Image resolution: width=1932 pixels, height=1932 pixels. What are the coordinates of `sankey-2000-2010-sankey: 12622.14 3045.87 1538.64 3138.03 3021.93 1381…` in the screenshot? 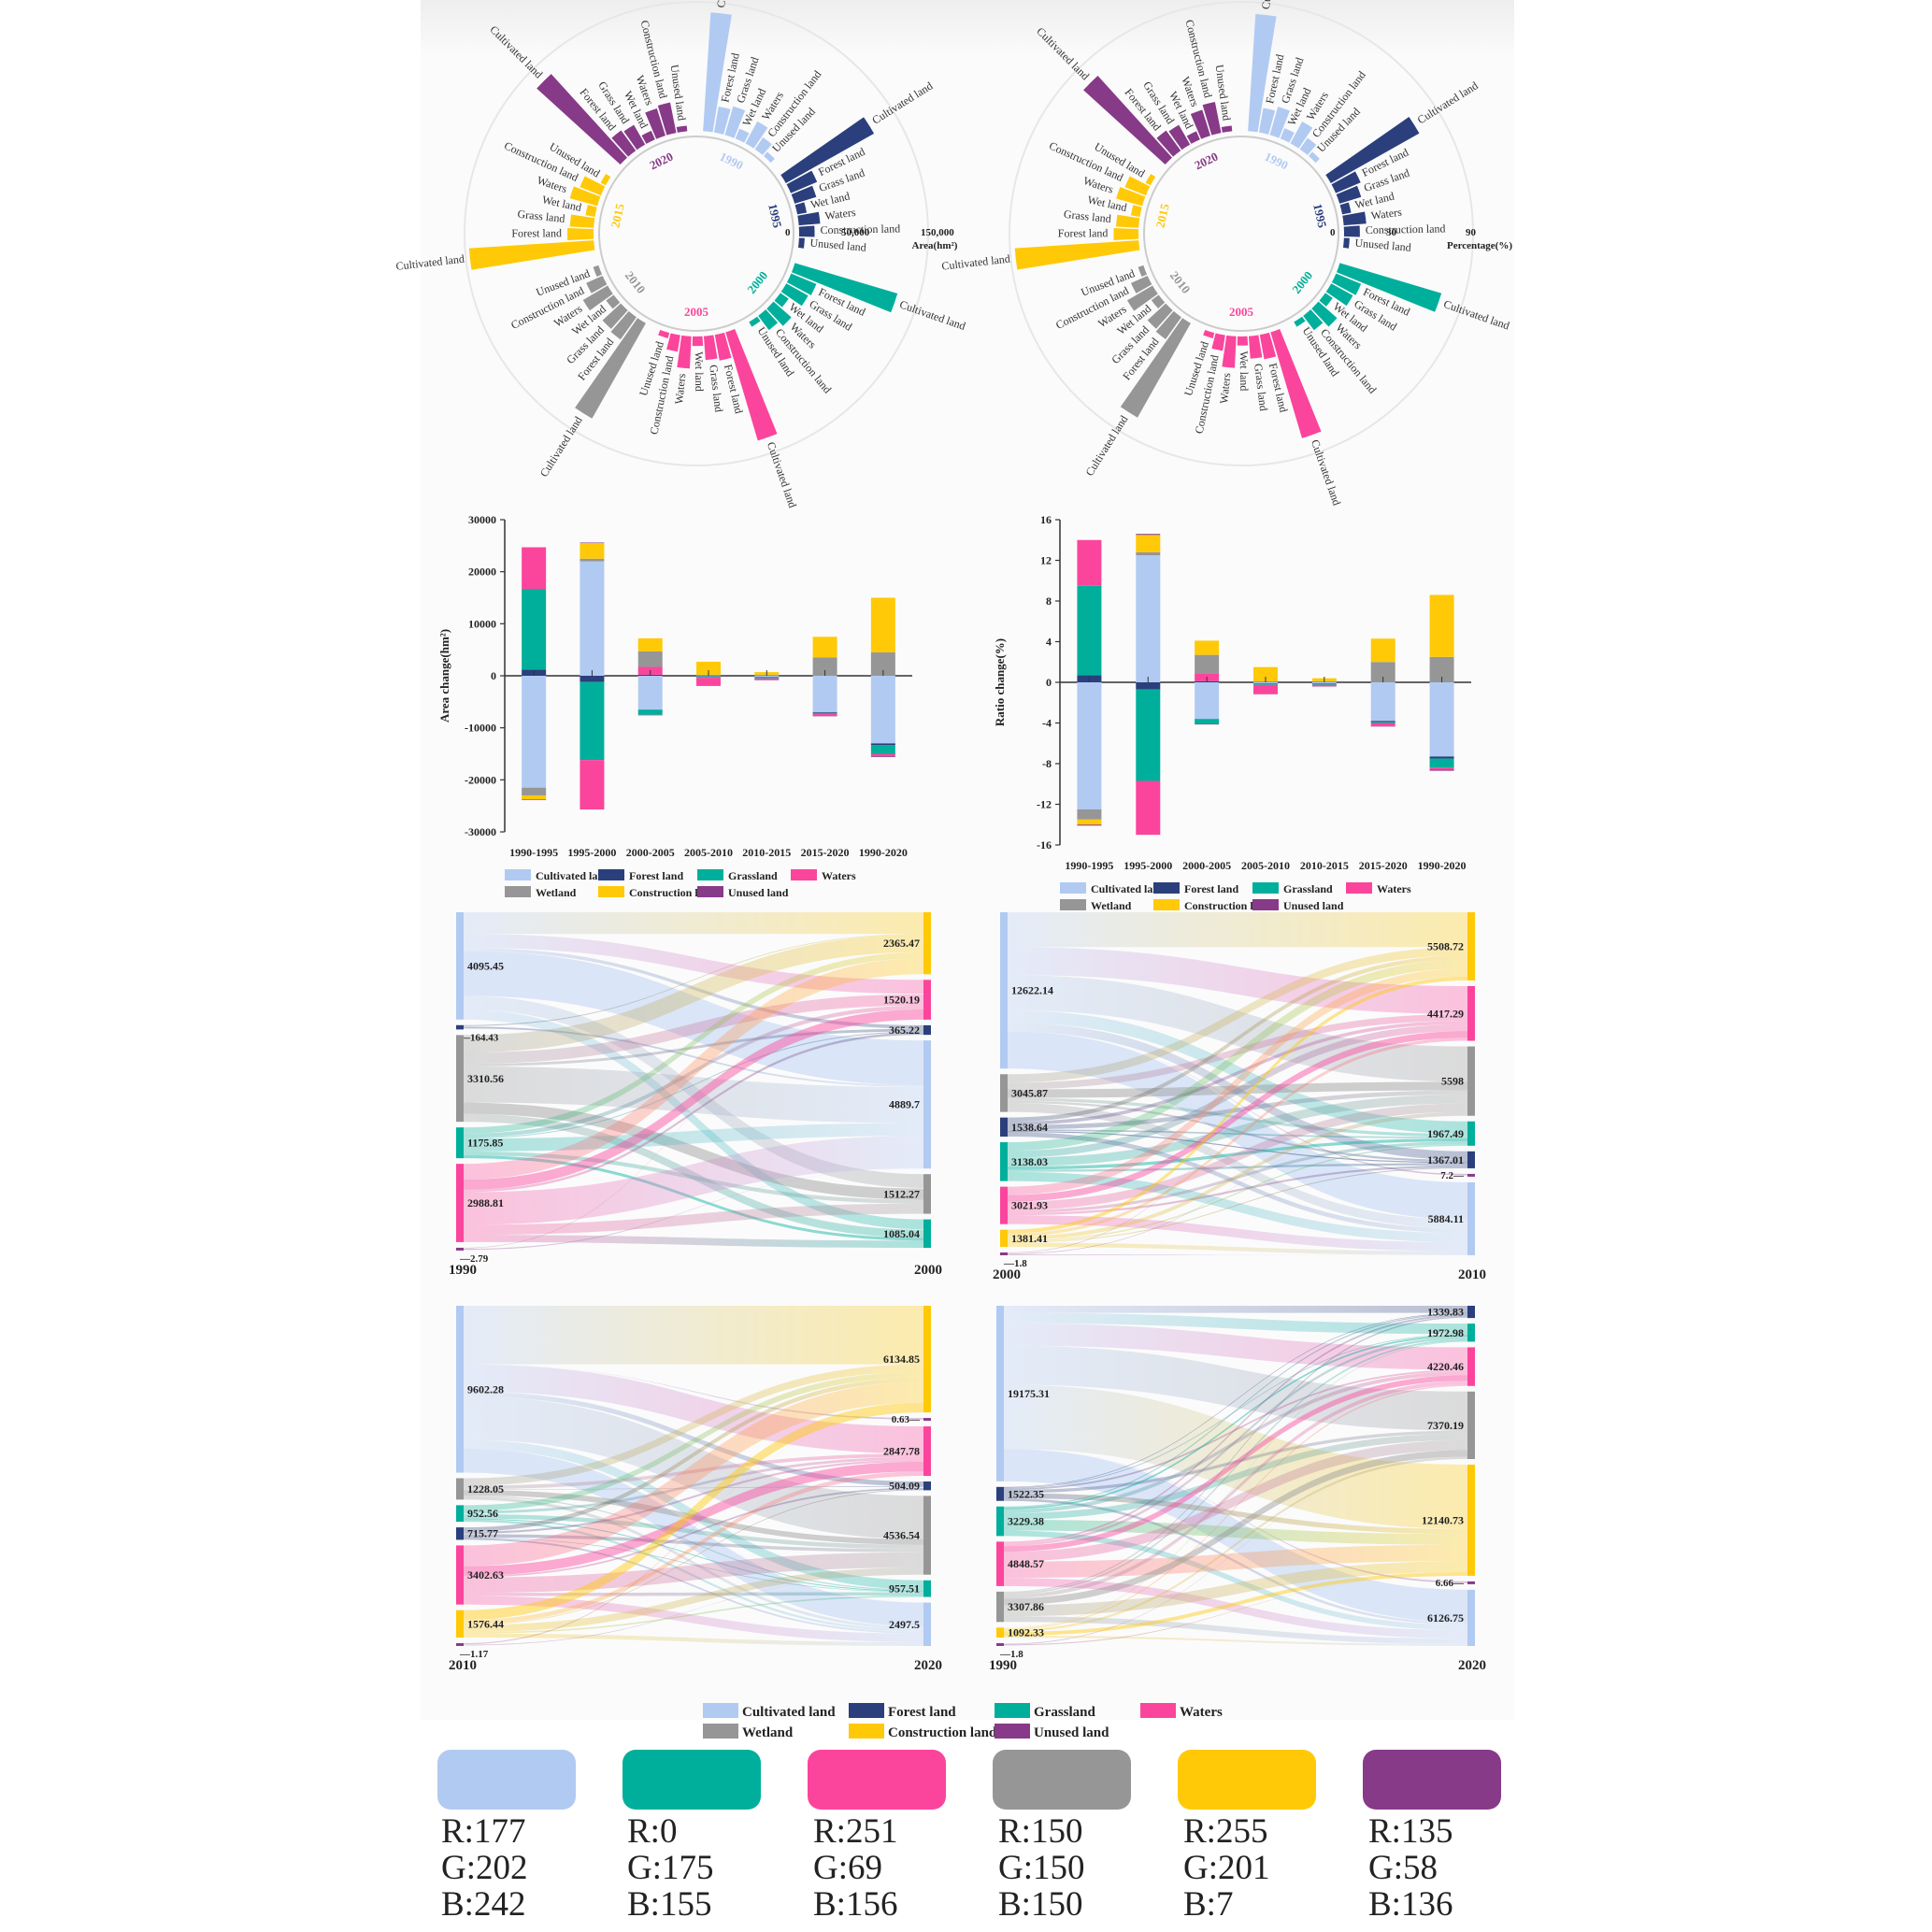 It's located at (1239, 1097).